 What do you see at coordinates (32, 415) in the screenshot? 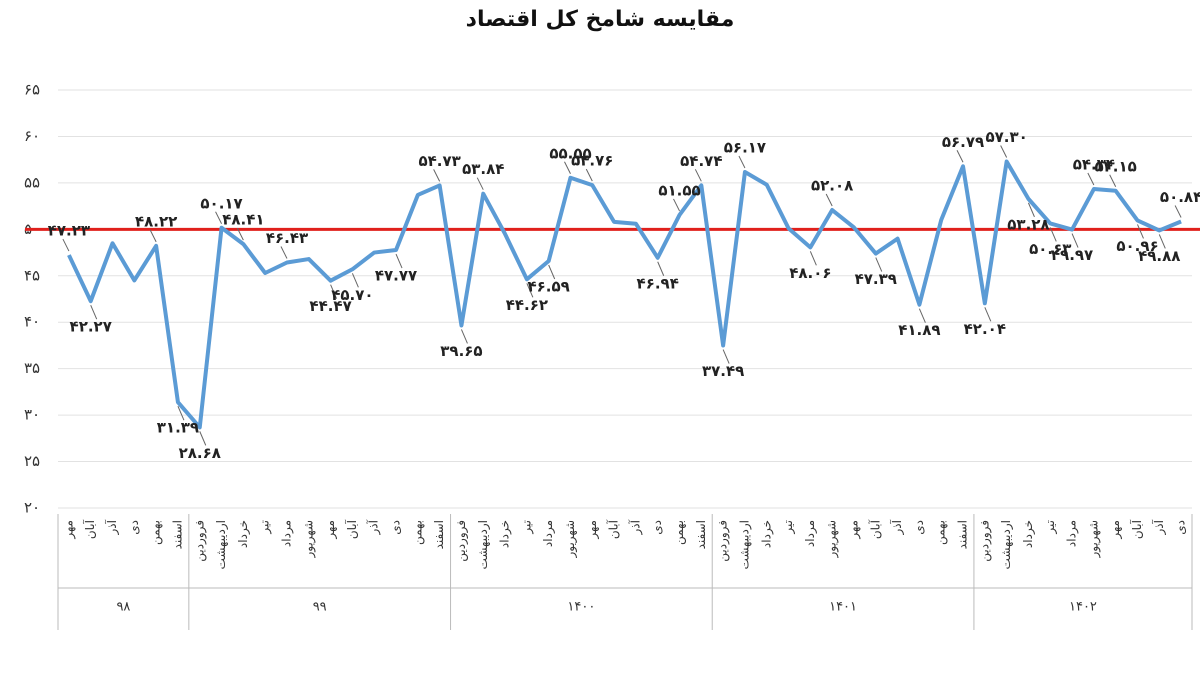
I see `y-tick-label: ۳۰` at bounding box center [32, 415].